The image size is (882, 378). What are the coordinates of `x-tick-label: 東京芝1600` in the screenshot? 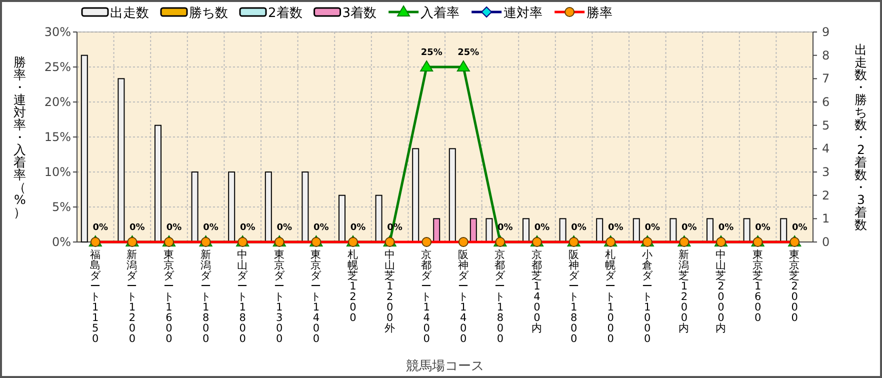 It's located at (758, 286).